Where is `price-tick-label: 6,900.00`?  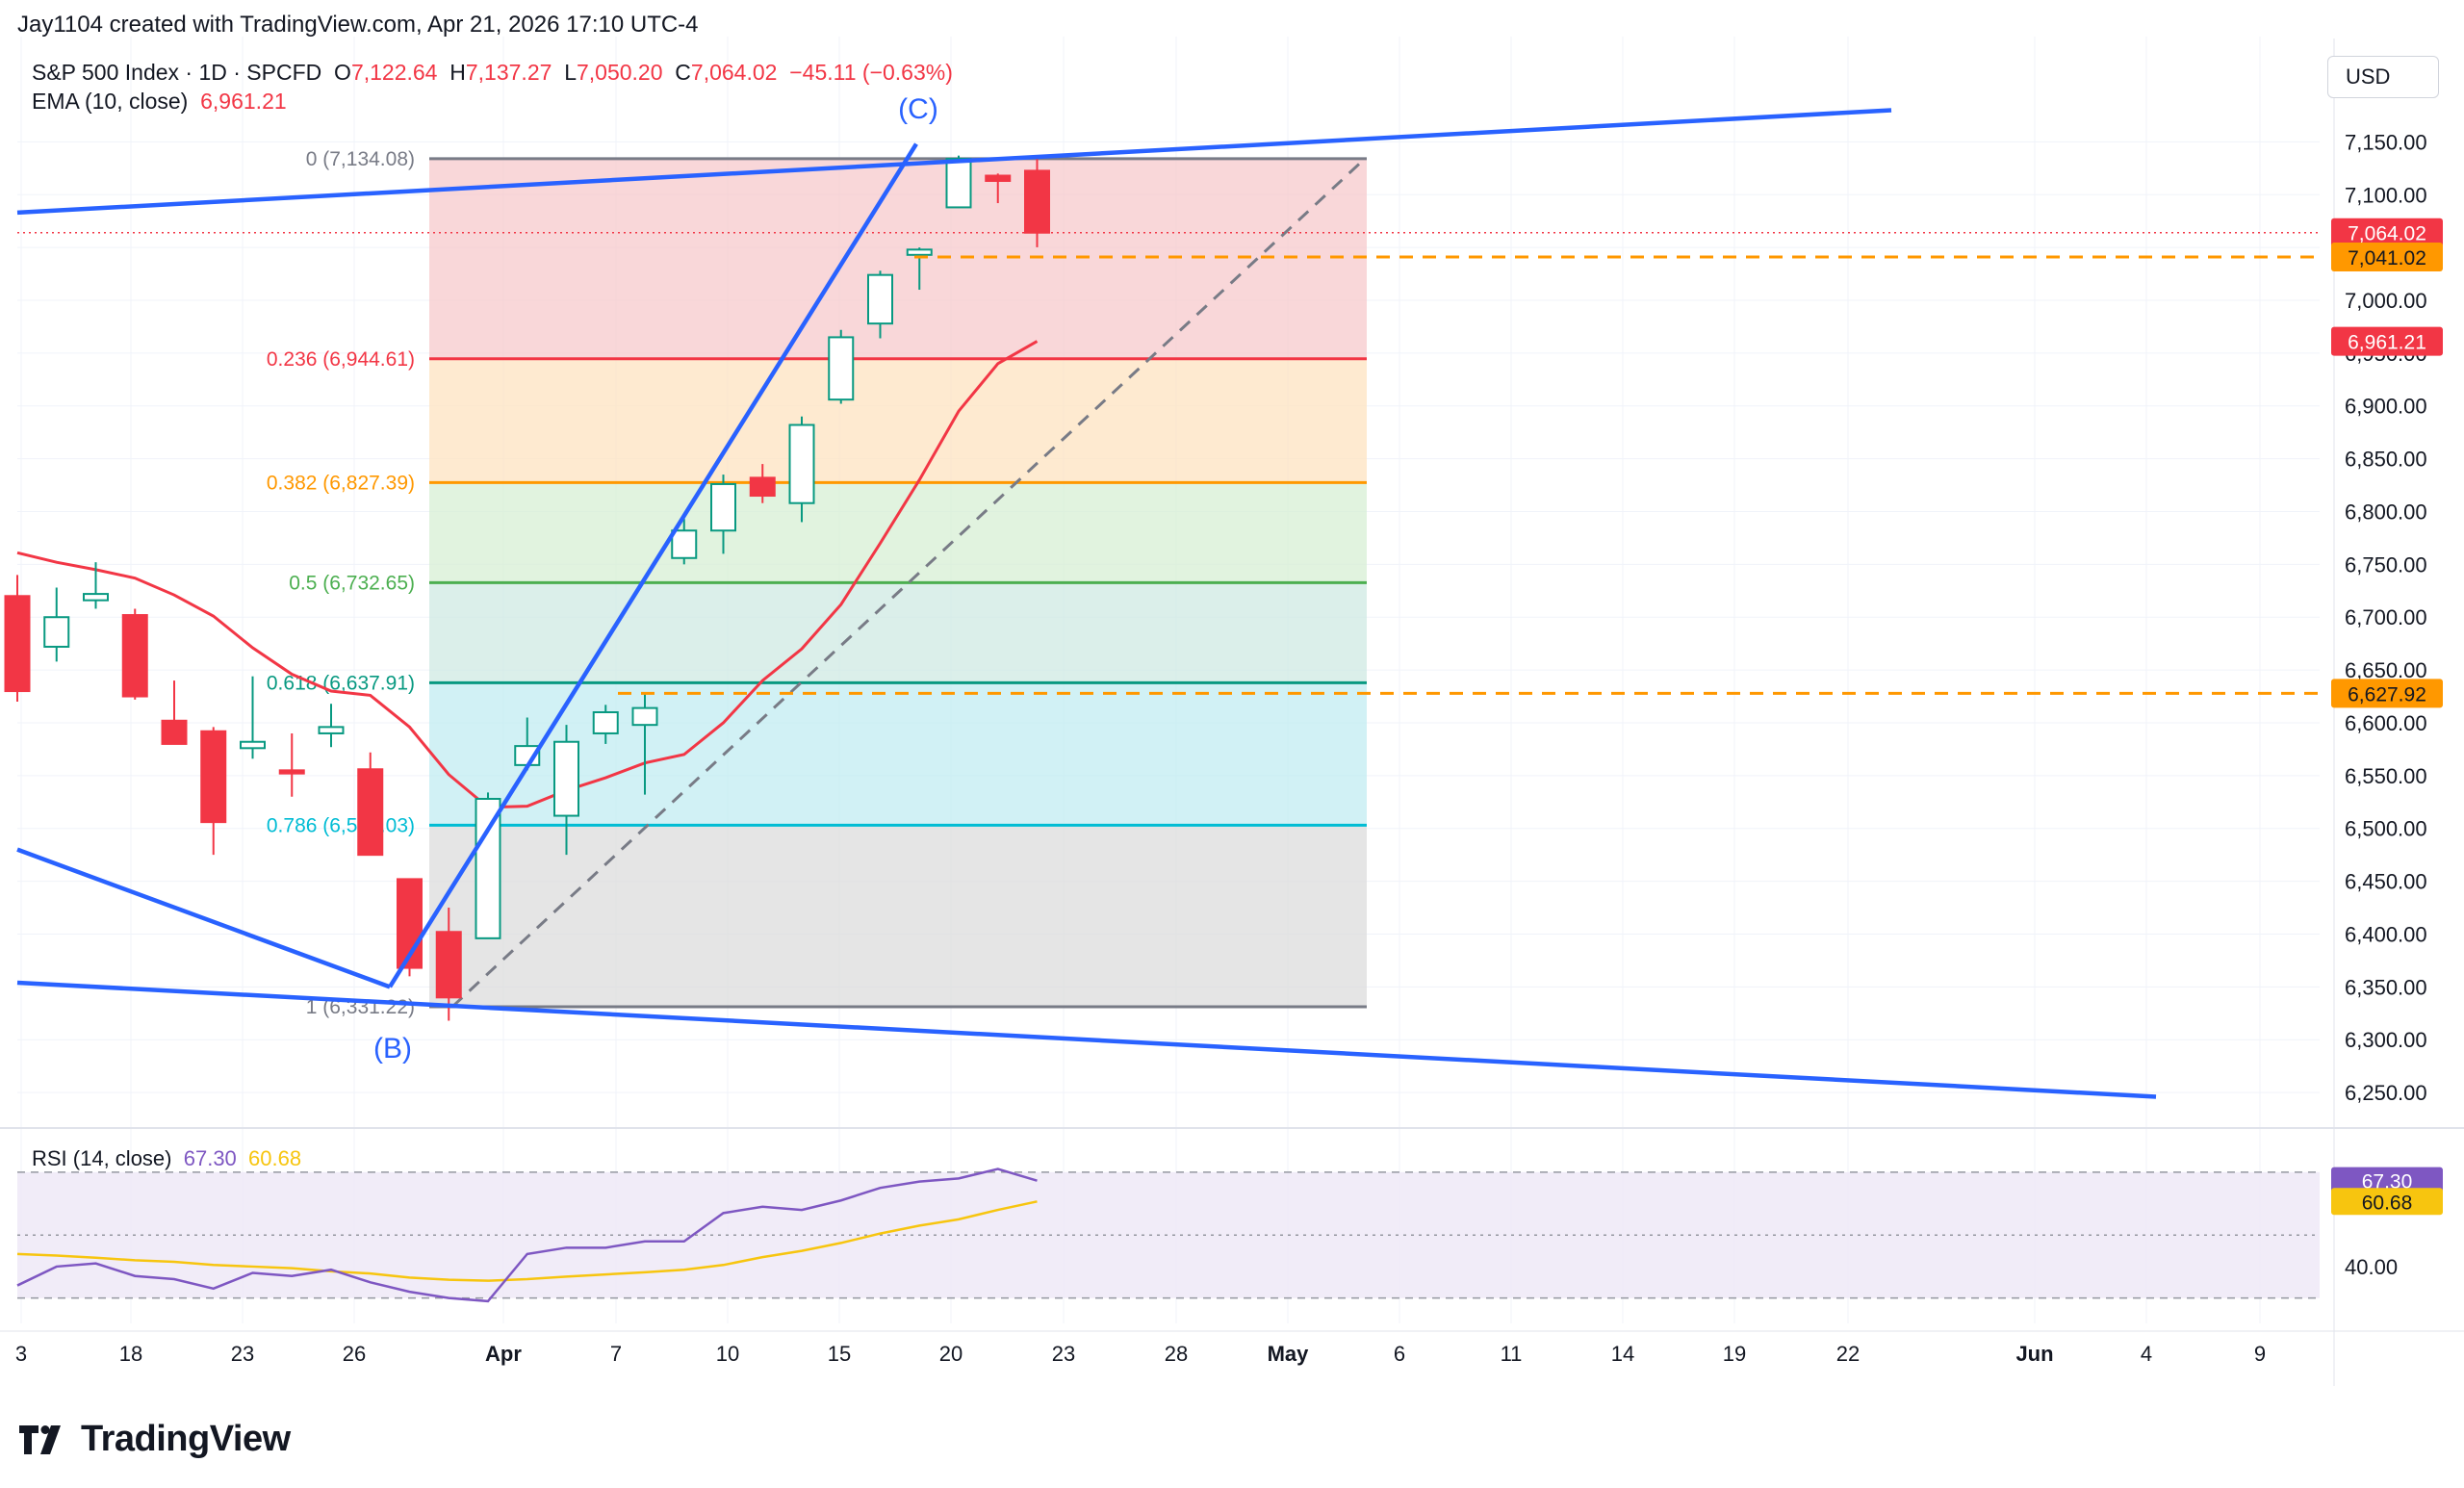
price-tick-label: 6,900.00 is located at coordinates (2386, 407).